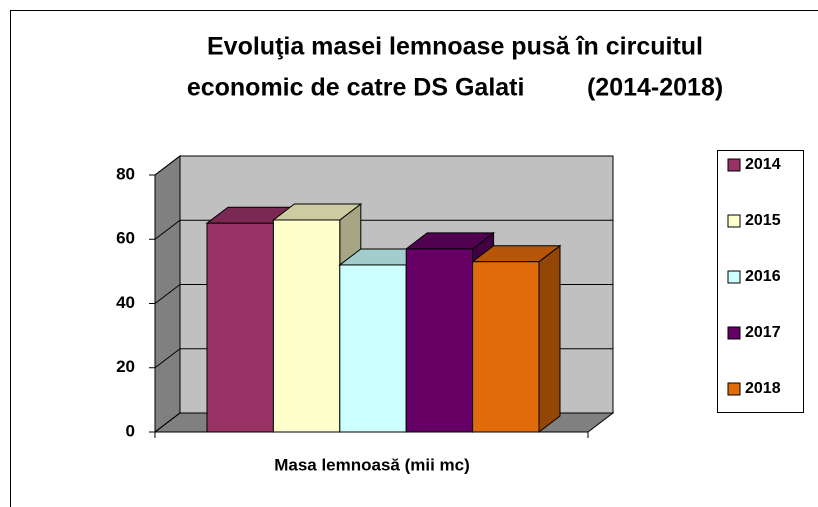 This screenshot has width=818, height=507. What do you see at coordinates (549, 339) in the screenshot?
I see `bar-side` at bounding box center [549, 339].